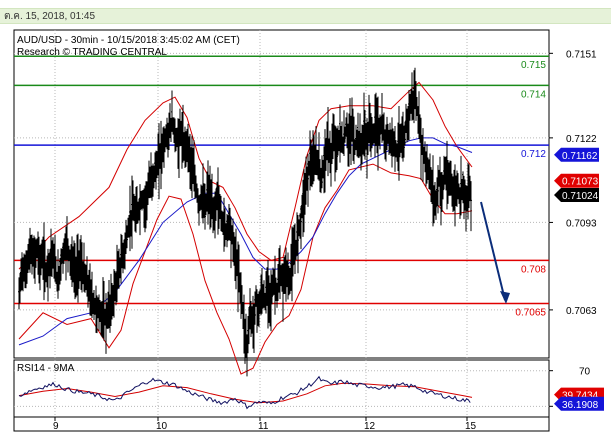  Describe the element at coordinates (581, 311) in the screenshot. I see `y-tick-label-3: 0.7063` at that location.